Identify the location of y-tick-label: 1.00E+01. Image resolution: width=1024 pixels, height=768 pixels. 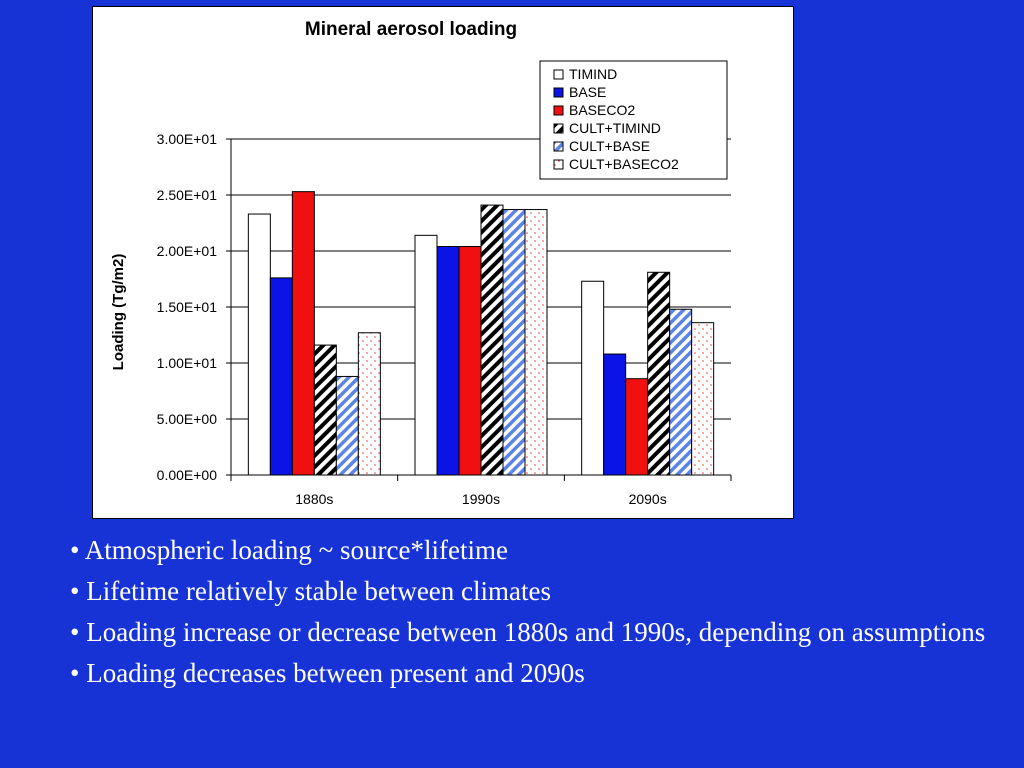
(187, 363).